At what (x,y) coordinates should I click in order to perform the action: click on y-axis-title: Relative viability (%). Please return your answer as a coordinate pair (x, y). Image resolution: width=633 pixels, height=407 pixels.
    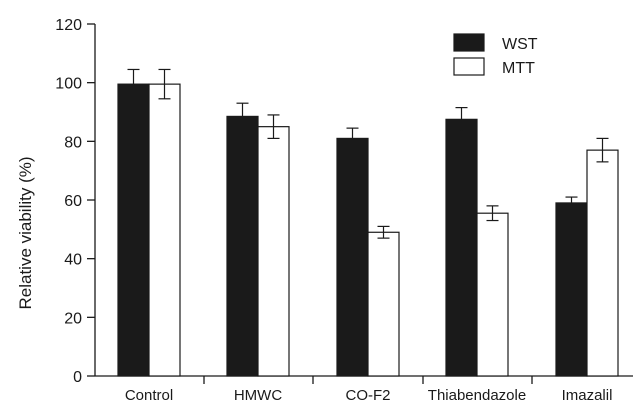
    Looking at the image, I should click on (25, 232).